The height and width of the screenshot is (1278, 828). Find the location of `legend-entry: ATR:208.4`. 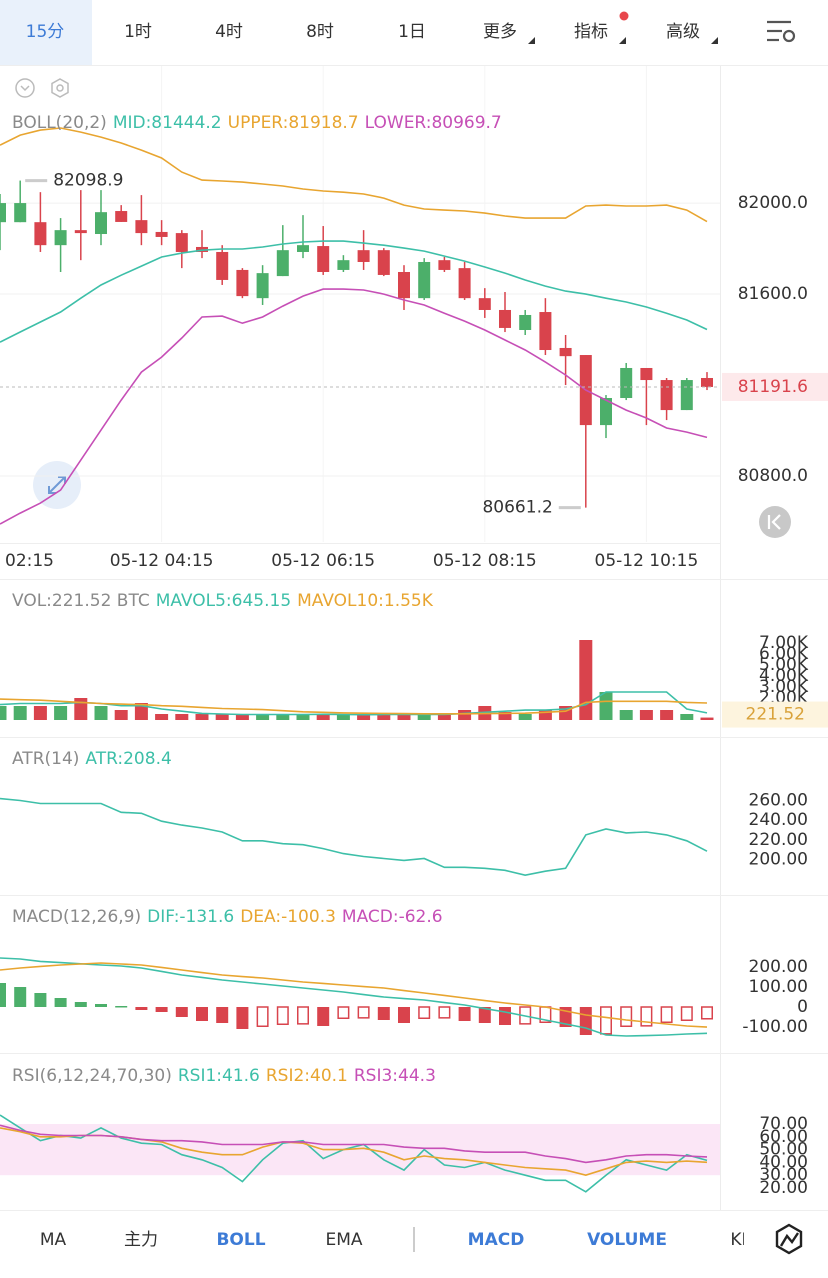

legend-entry: ATR:208.4 is located at coordinates (128, 759).